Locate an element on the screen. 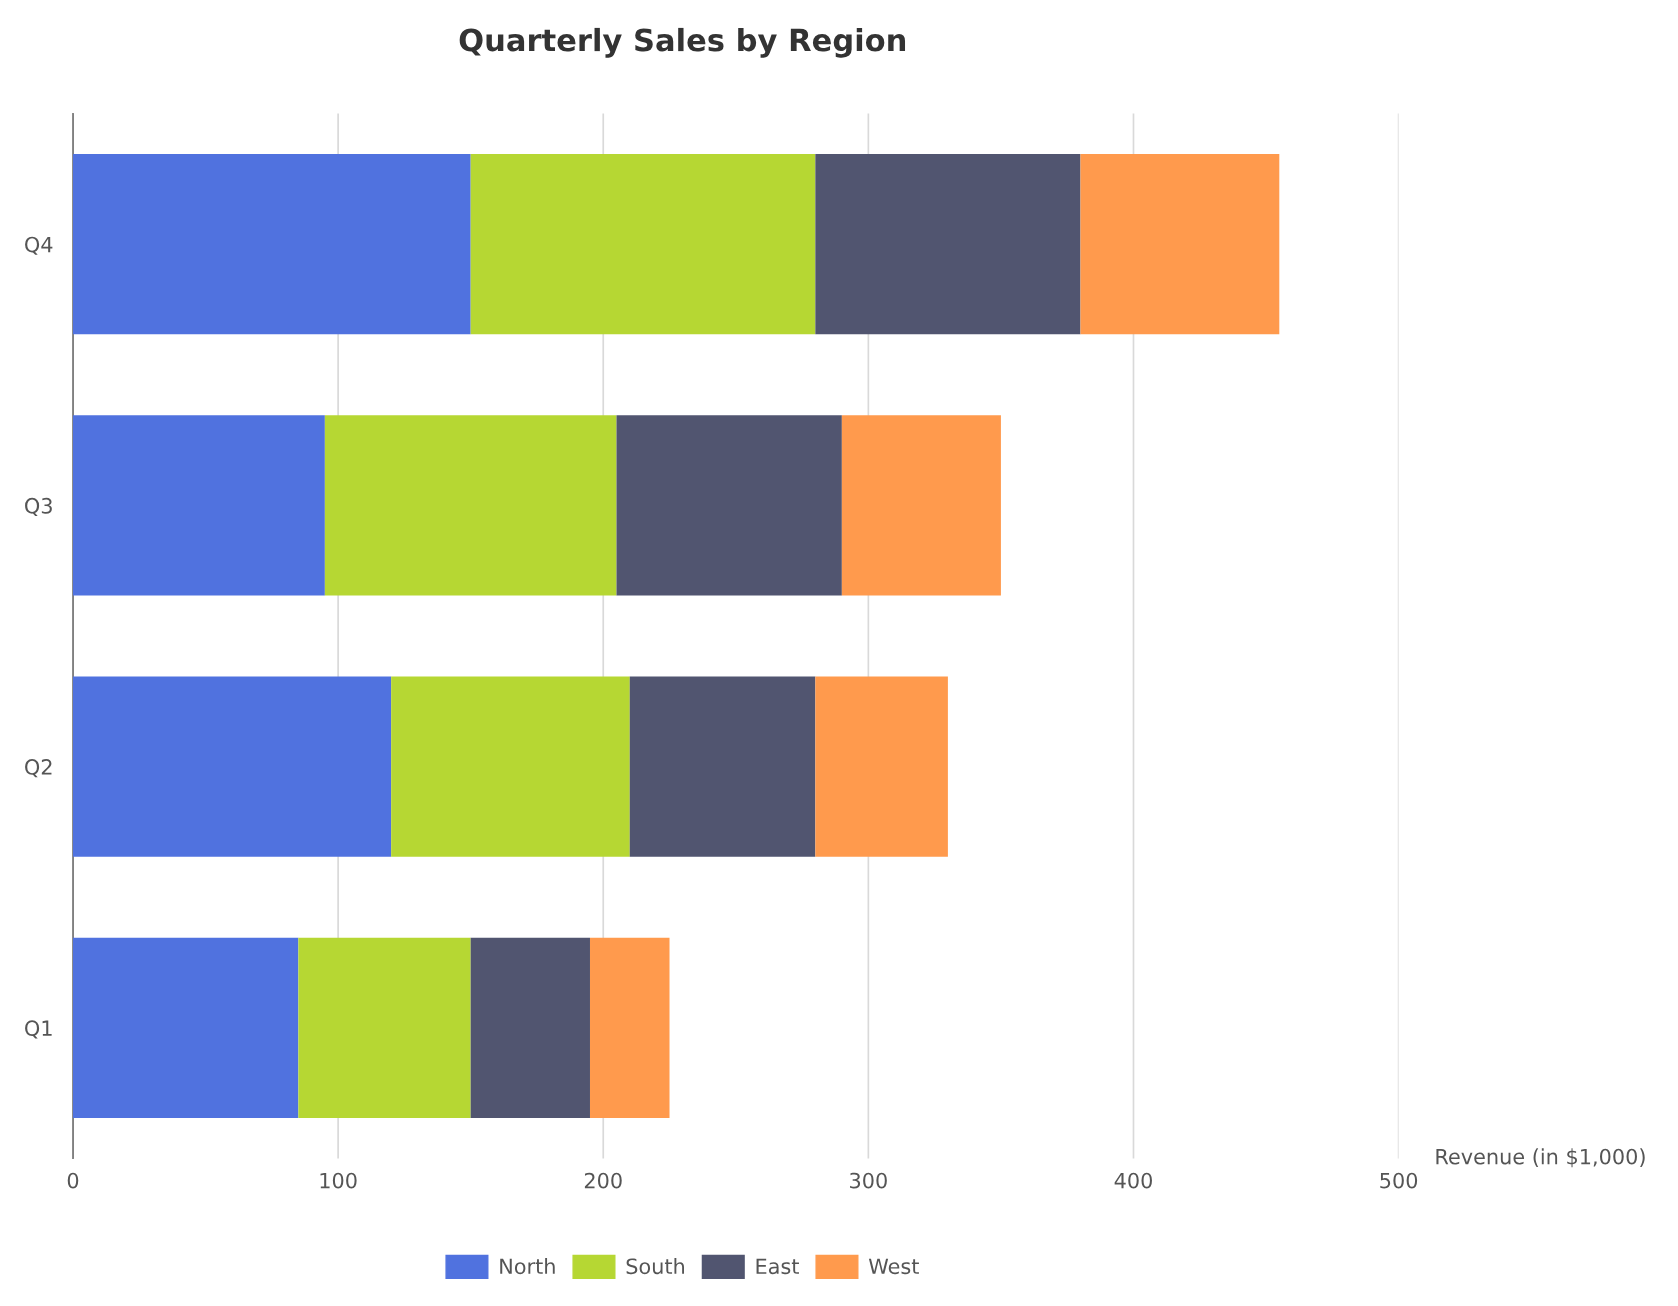 The height and width of the screenshot is (1306, 1678). x-tick-label: 200 is located at coordinates (603, 1180).